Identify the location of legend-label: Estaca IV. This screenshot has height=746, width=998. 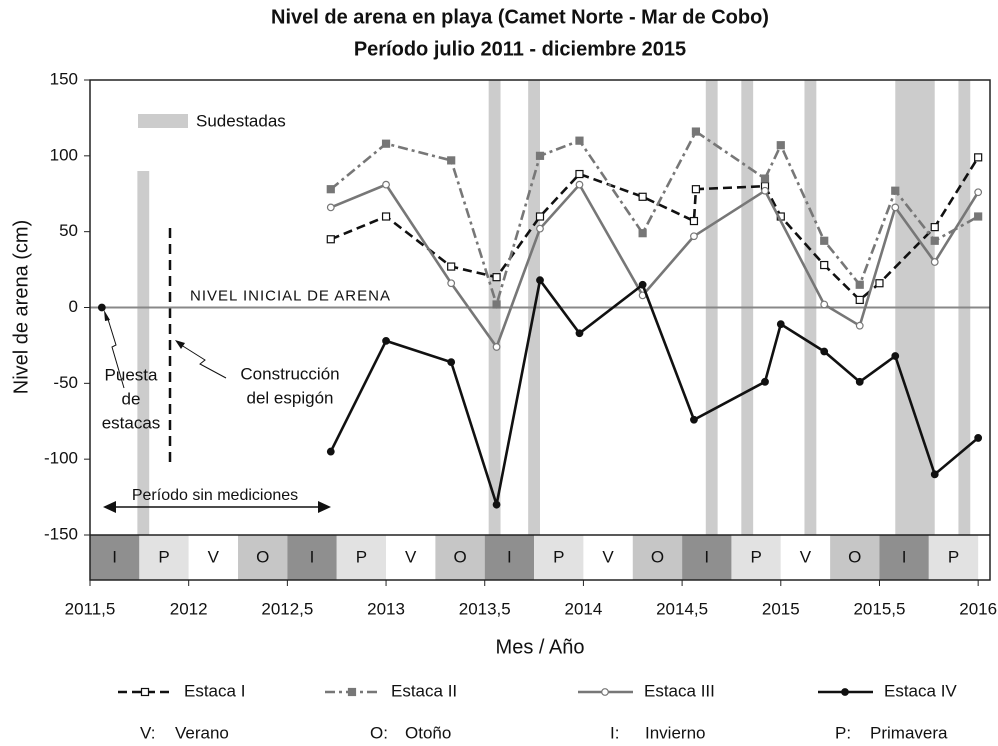
(920, 690).